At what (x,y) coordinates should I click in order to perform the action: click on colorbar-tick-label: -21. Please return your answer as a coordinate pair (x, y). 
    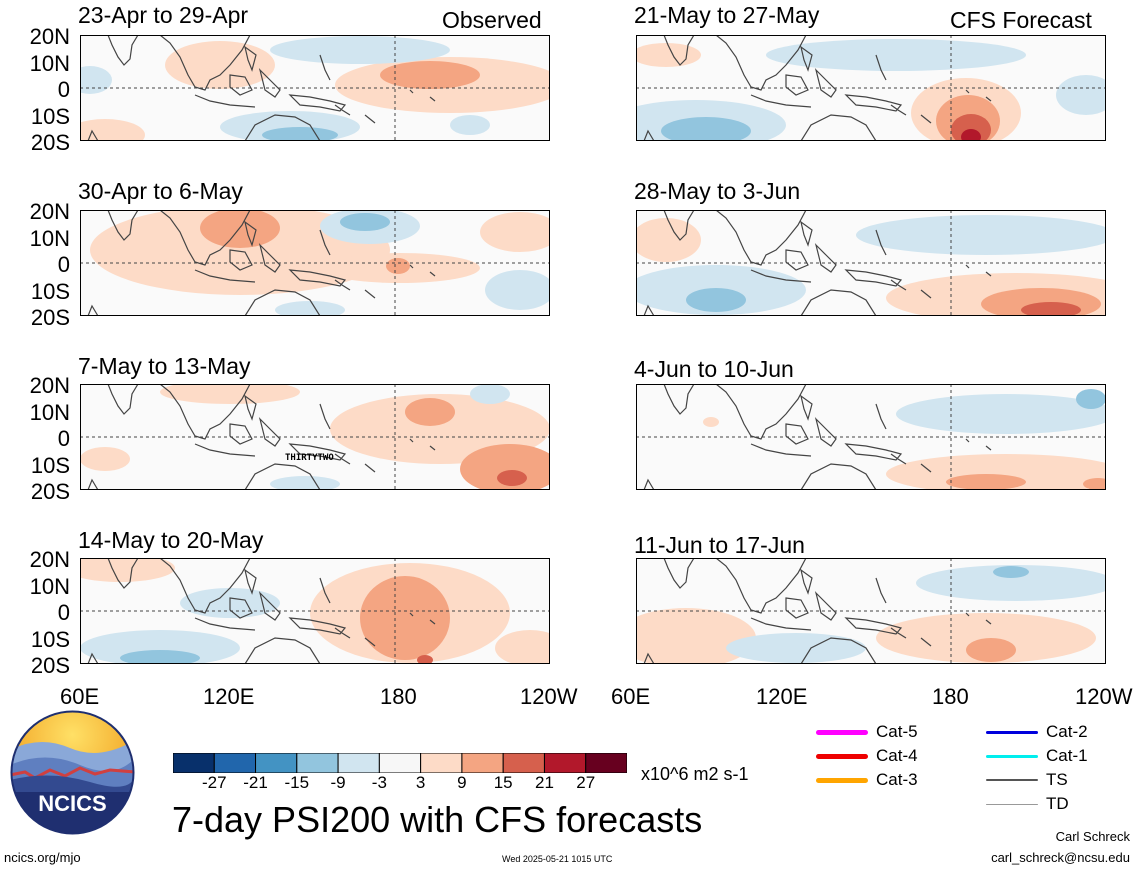
    Looking at the image, I should click on (255, 782).